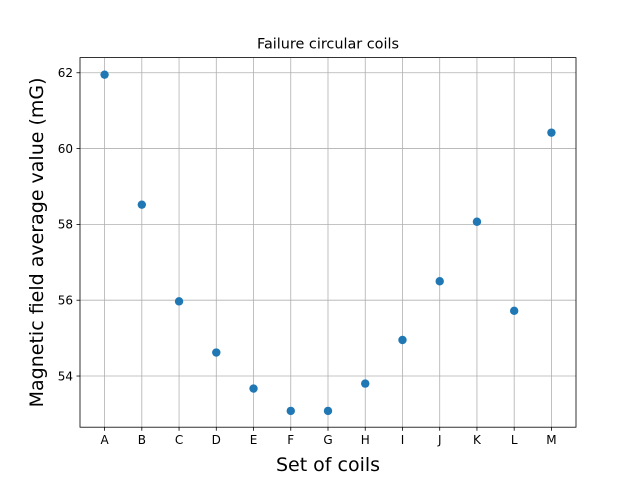 The height and width of the screenshot is (480, 640). I want to click on y-tick-label: 58, so click(65, 225).